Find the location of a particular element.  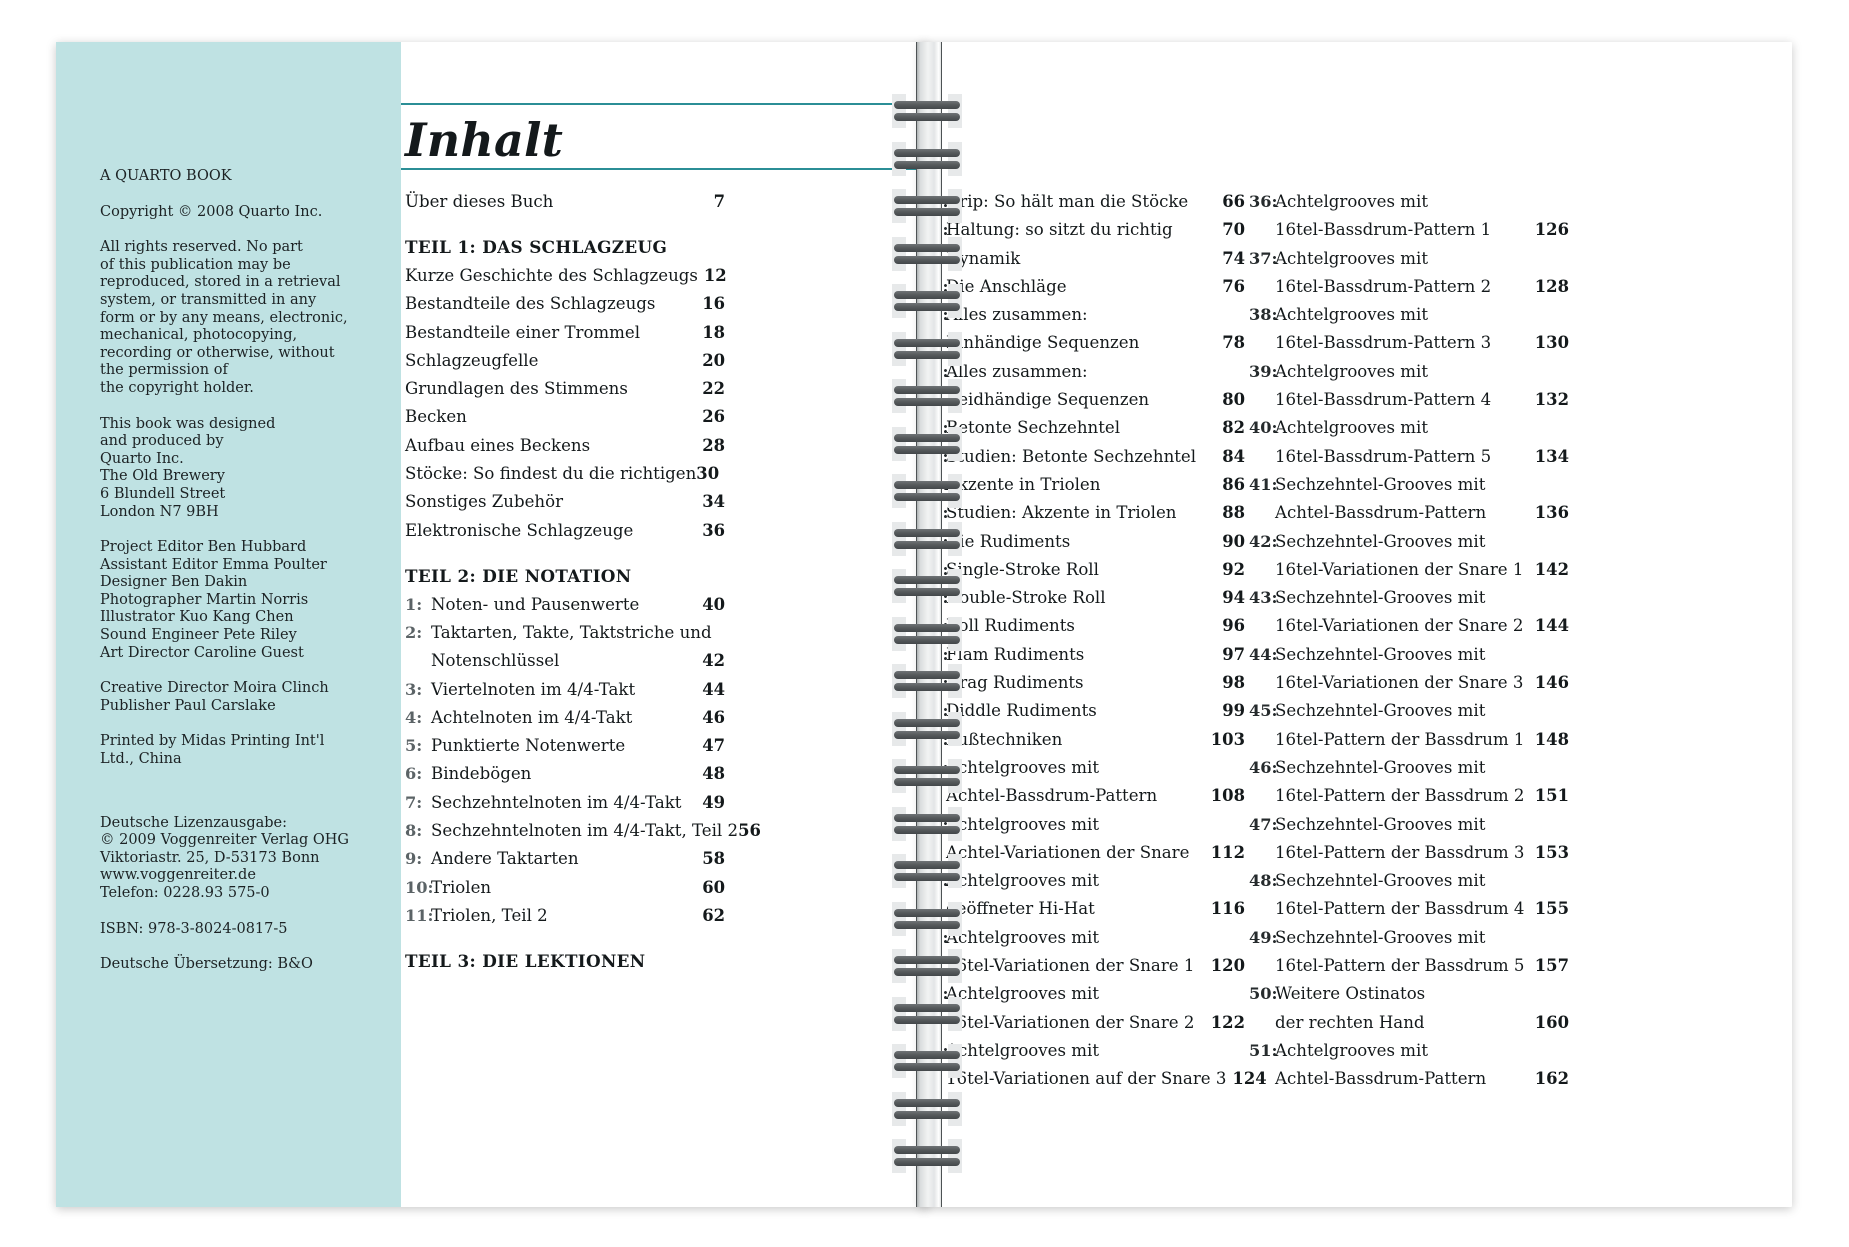

toc-entry: 47: Sechzehntel-Grooves mit is located at coordinates (1409, 824).